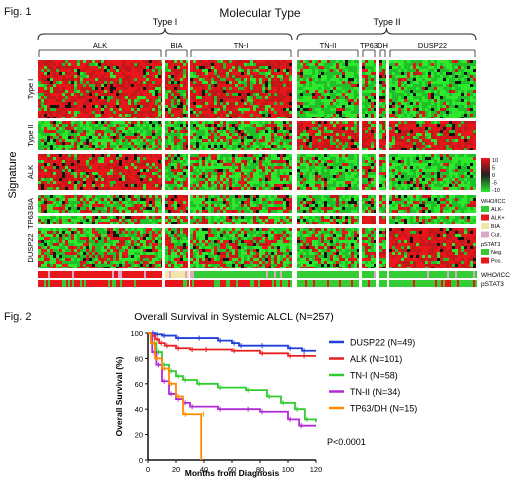 The image size is (520, 482). Describe the element at coordinates (100, 45) in the screenshot. I see `column-label: ALK` at that location.